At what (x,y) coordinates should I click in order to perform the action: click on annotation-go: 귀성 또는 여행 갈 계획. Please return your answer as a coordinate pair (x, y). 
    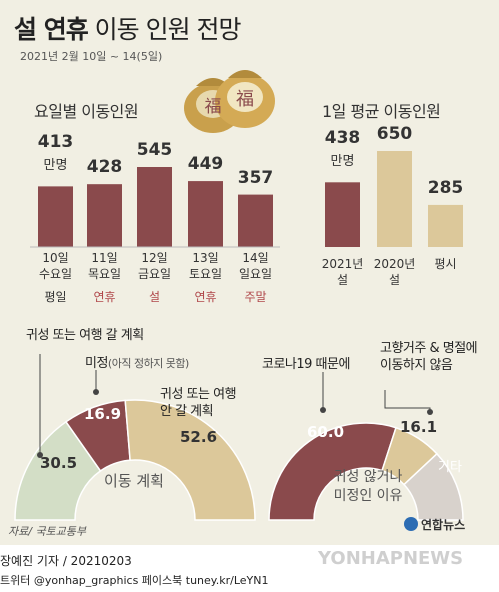
    Looking at the image, I should click on (85, 335).